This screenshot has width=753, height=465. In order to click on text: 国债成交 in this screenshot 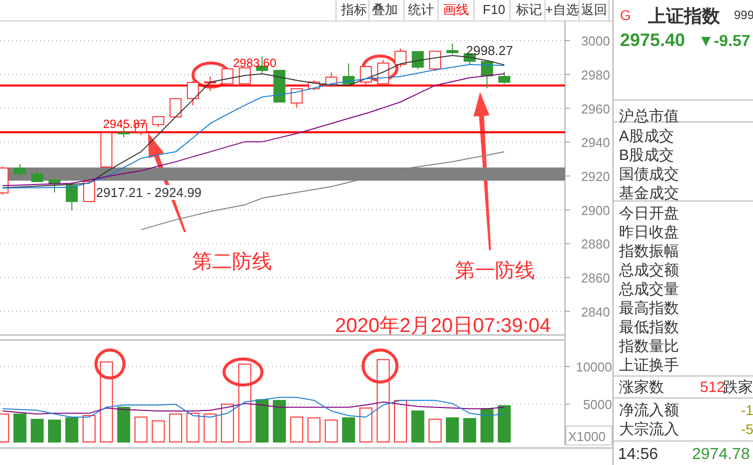, I will do `click(649, 174)`.